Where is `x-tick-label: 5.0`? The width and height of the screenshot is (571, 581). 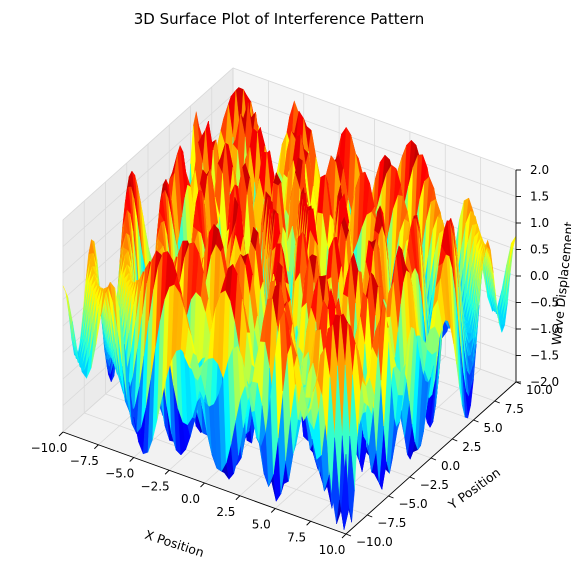
x-tick-label: 5.0 is located at coordinates (261, 525).